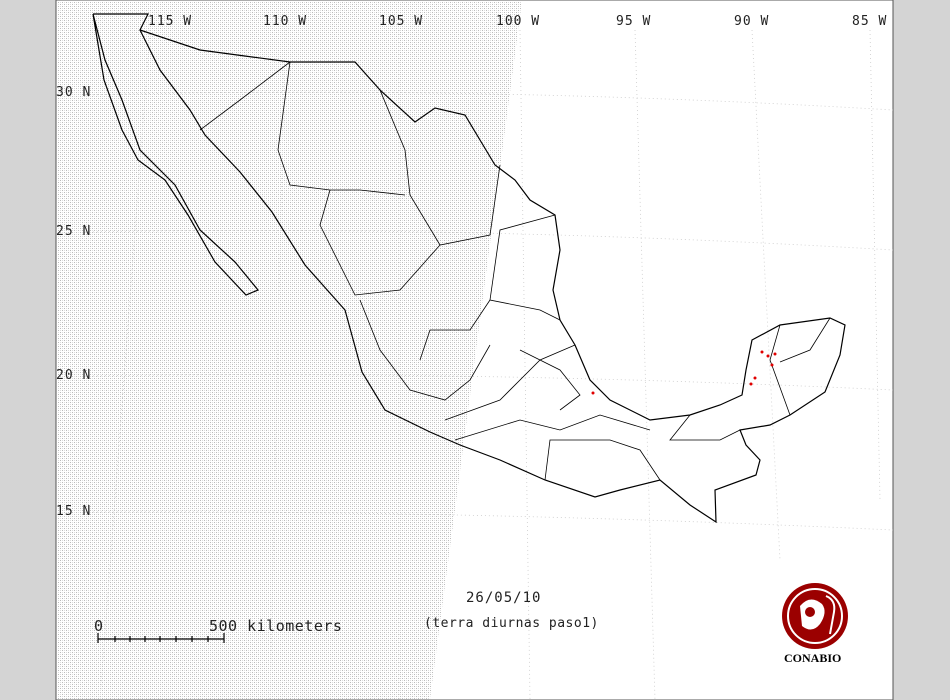 The height and width of the screenshot is (700, 950). I want to click on map-date: 26/05/10, so click(504, 598).